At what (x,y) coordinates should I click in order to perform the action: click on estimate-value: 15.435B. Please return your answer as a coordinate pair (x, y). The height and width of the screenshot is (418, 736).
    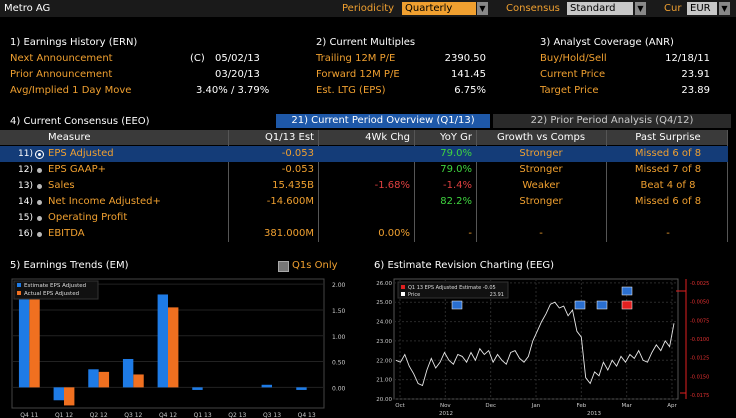
    Looking at the image, I should click on (293, 185).